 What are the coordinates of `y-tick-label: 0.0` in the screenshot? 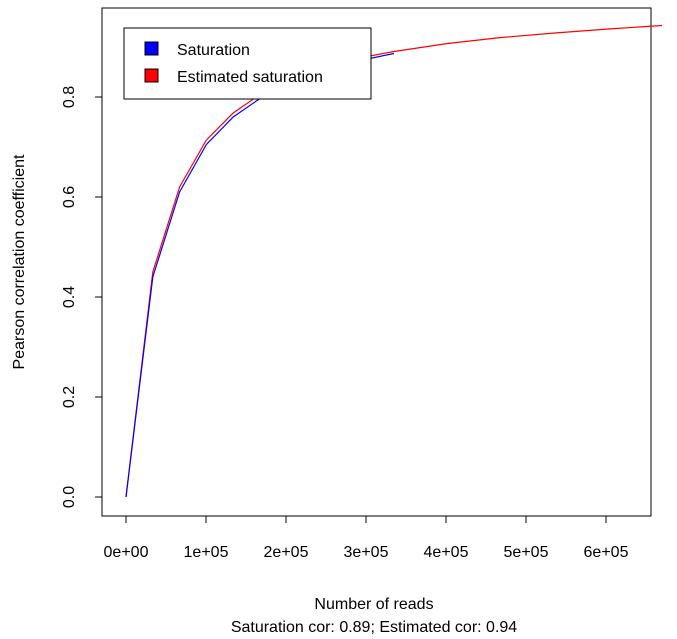 It's located at (69, 497).